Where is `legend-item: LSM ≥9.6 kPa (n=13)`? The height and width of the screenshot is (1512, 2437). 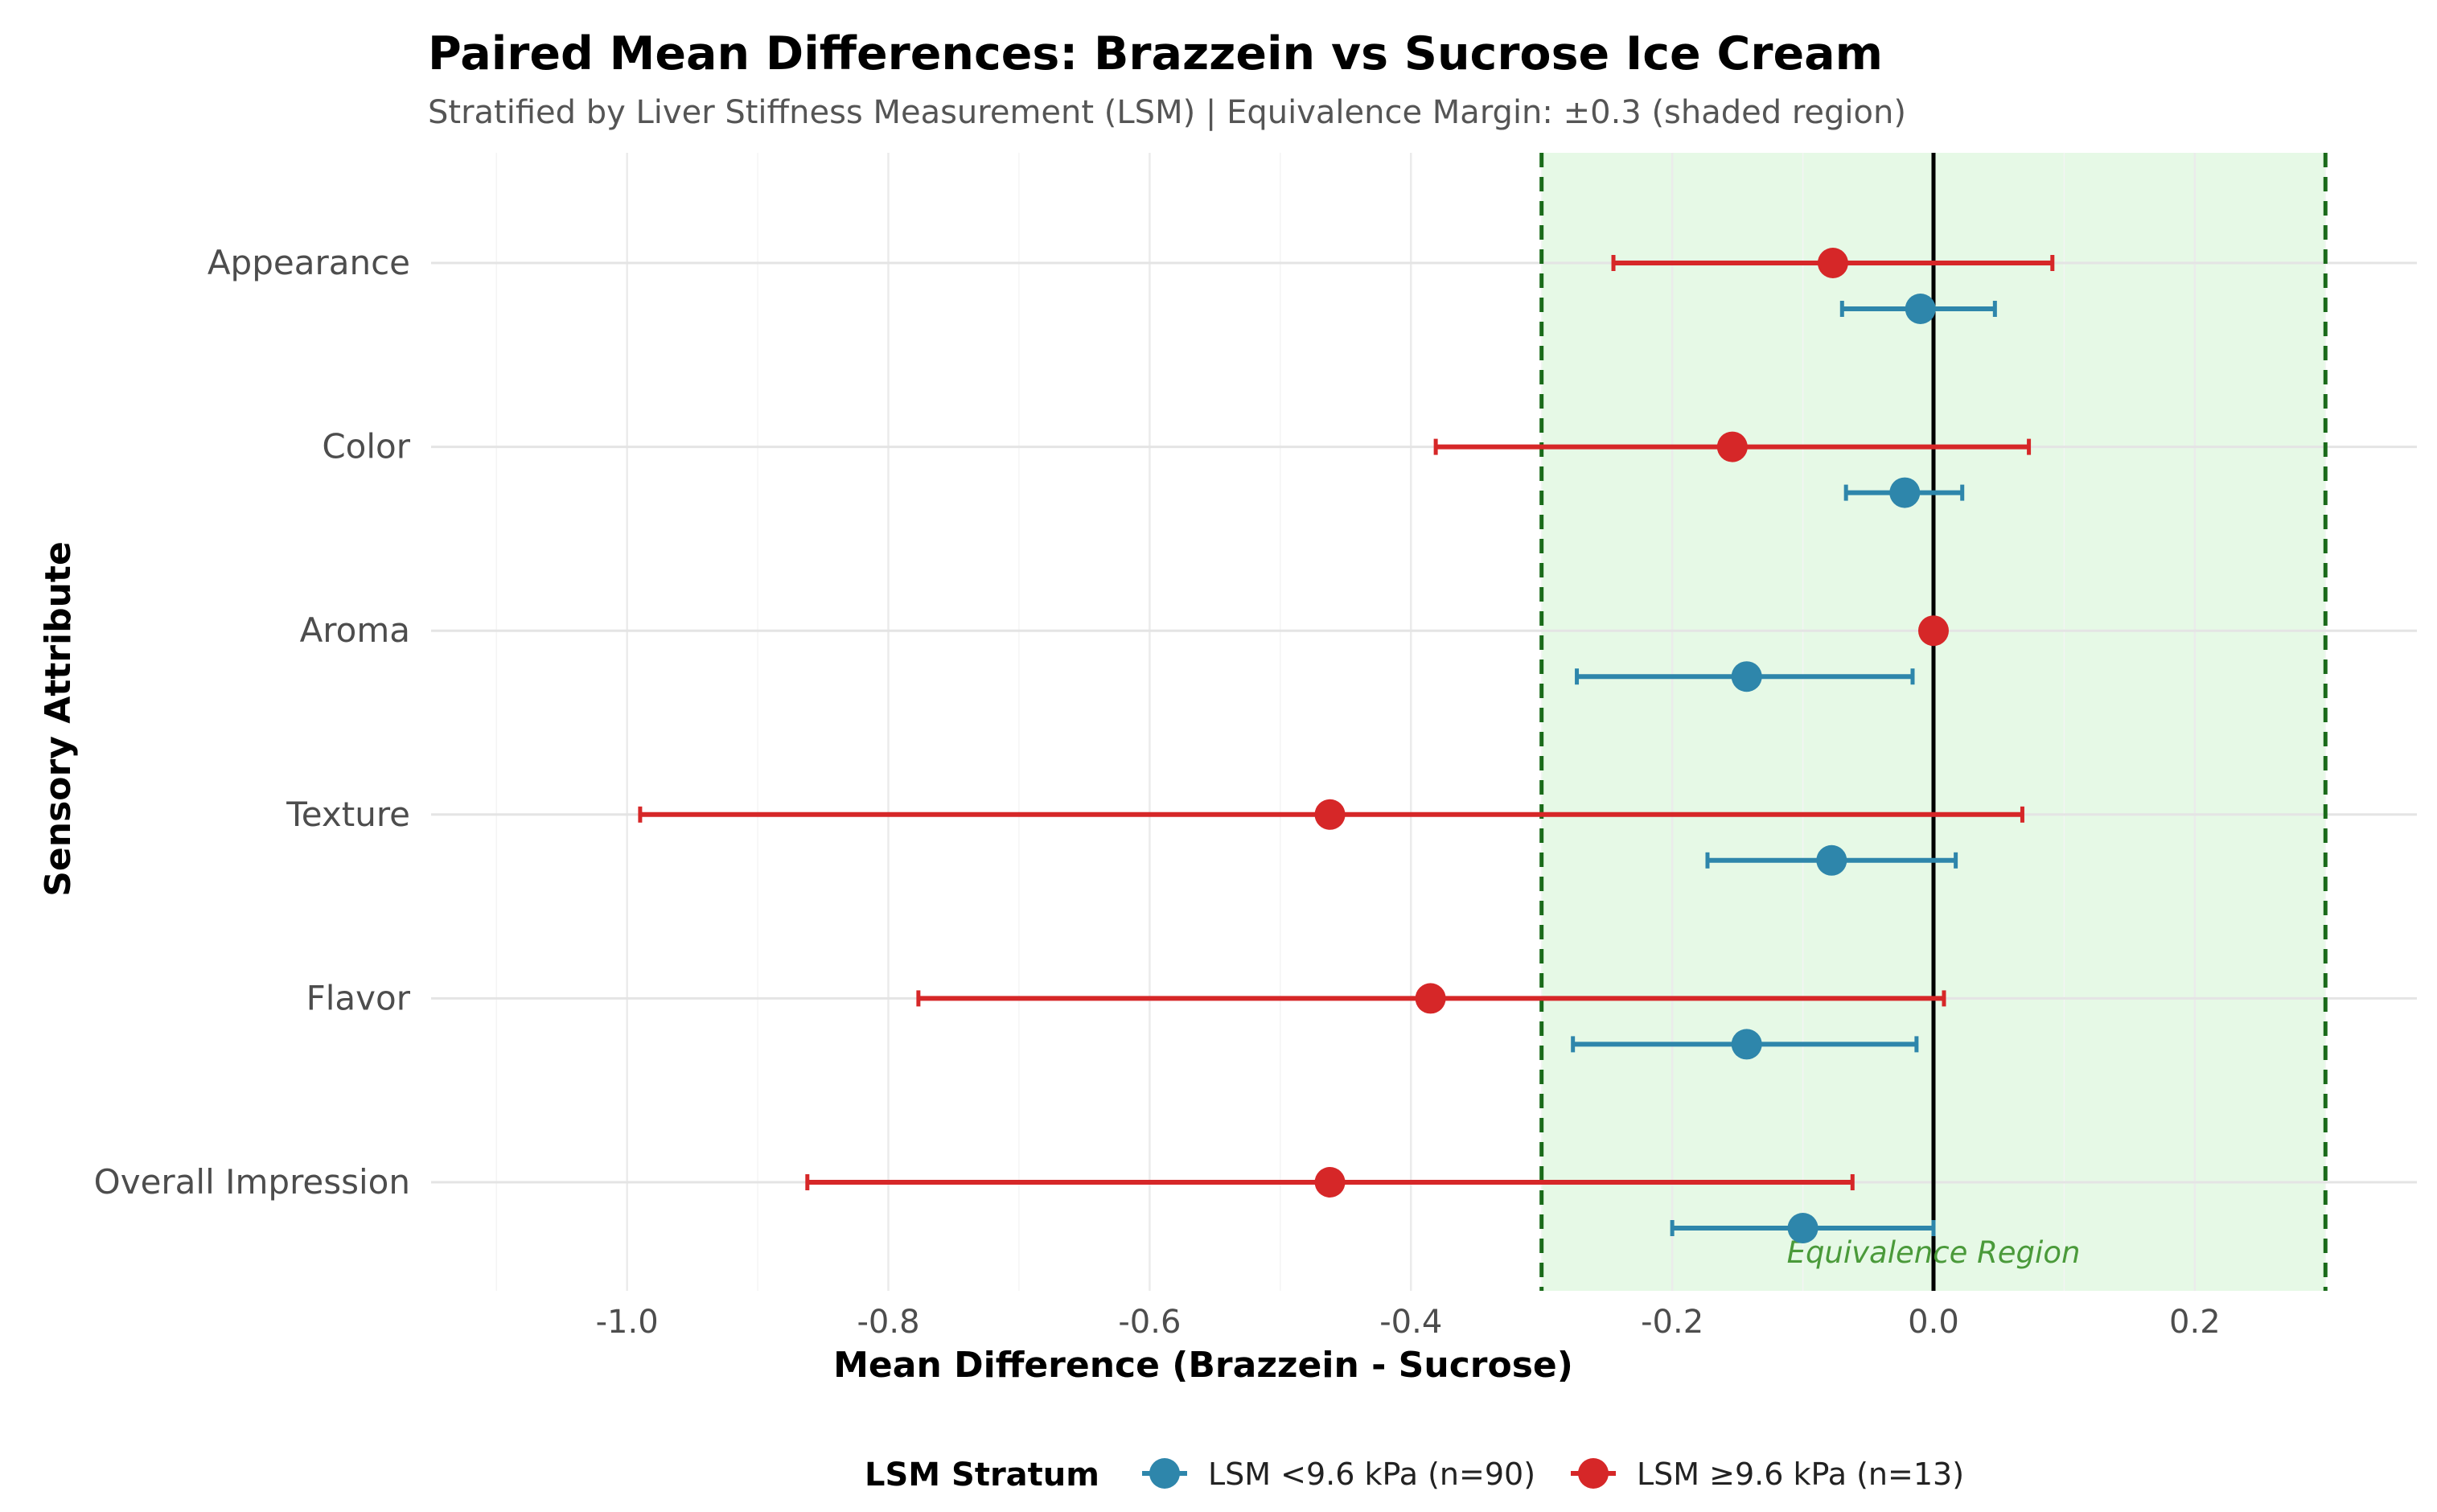 legend-item: LSM ≥9.6 kPa (n=13) is located at coordinates (1767, 1475).